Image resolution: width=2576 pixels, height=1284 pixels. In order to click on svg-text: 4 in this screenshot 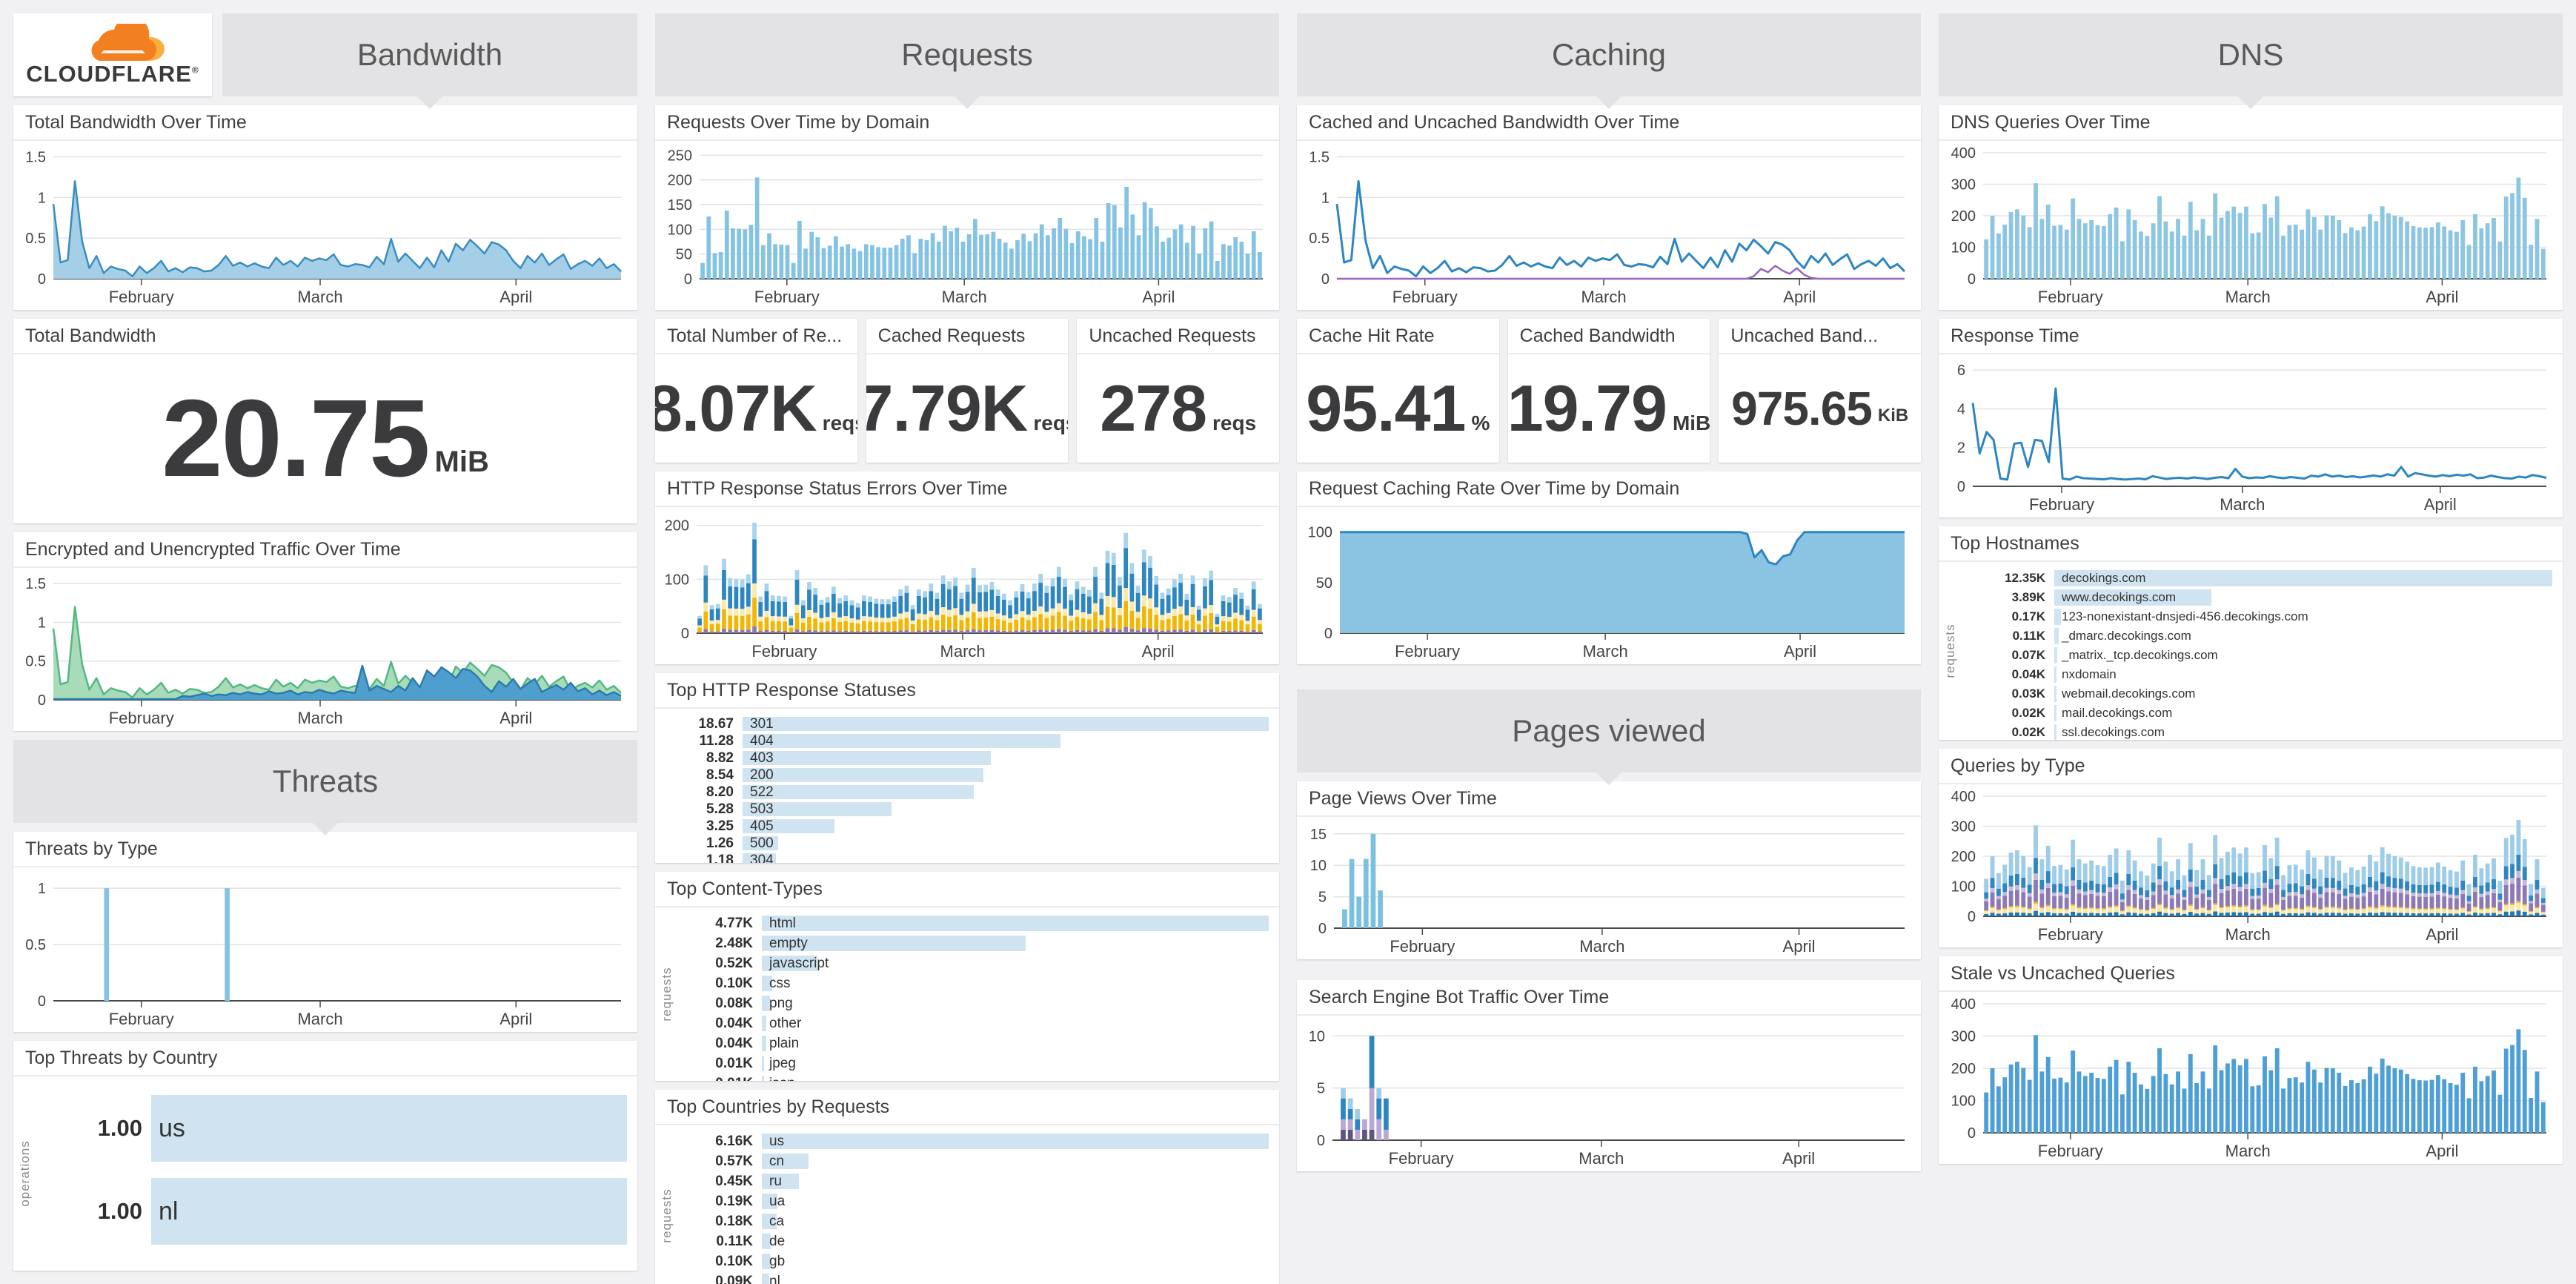, I will do `click(1961, 409)`.